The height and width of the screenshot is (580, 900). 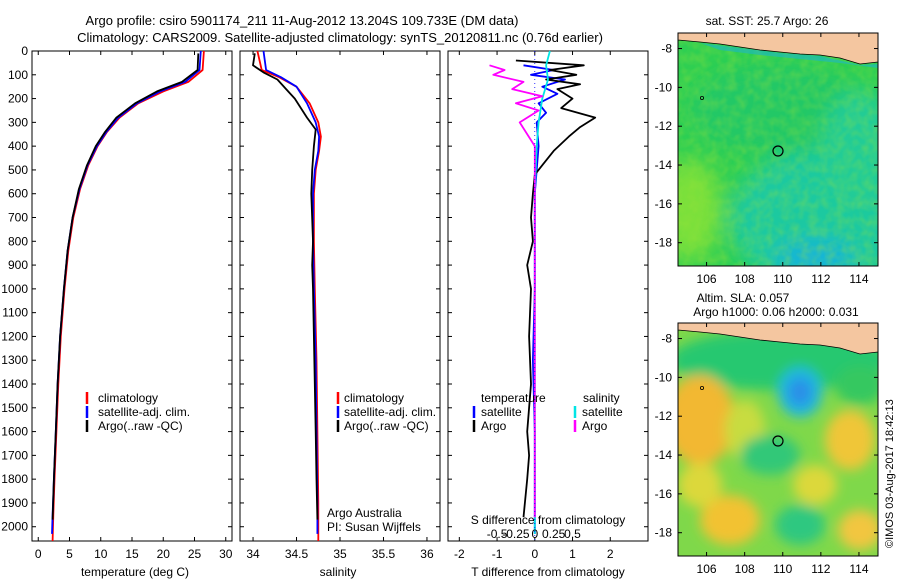 What do you see at coordinates (702, 98) in the screenshot?
I see `sst-small-island` at bounding box center [702, 98].